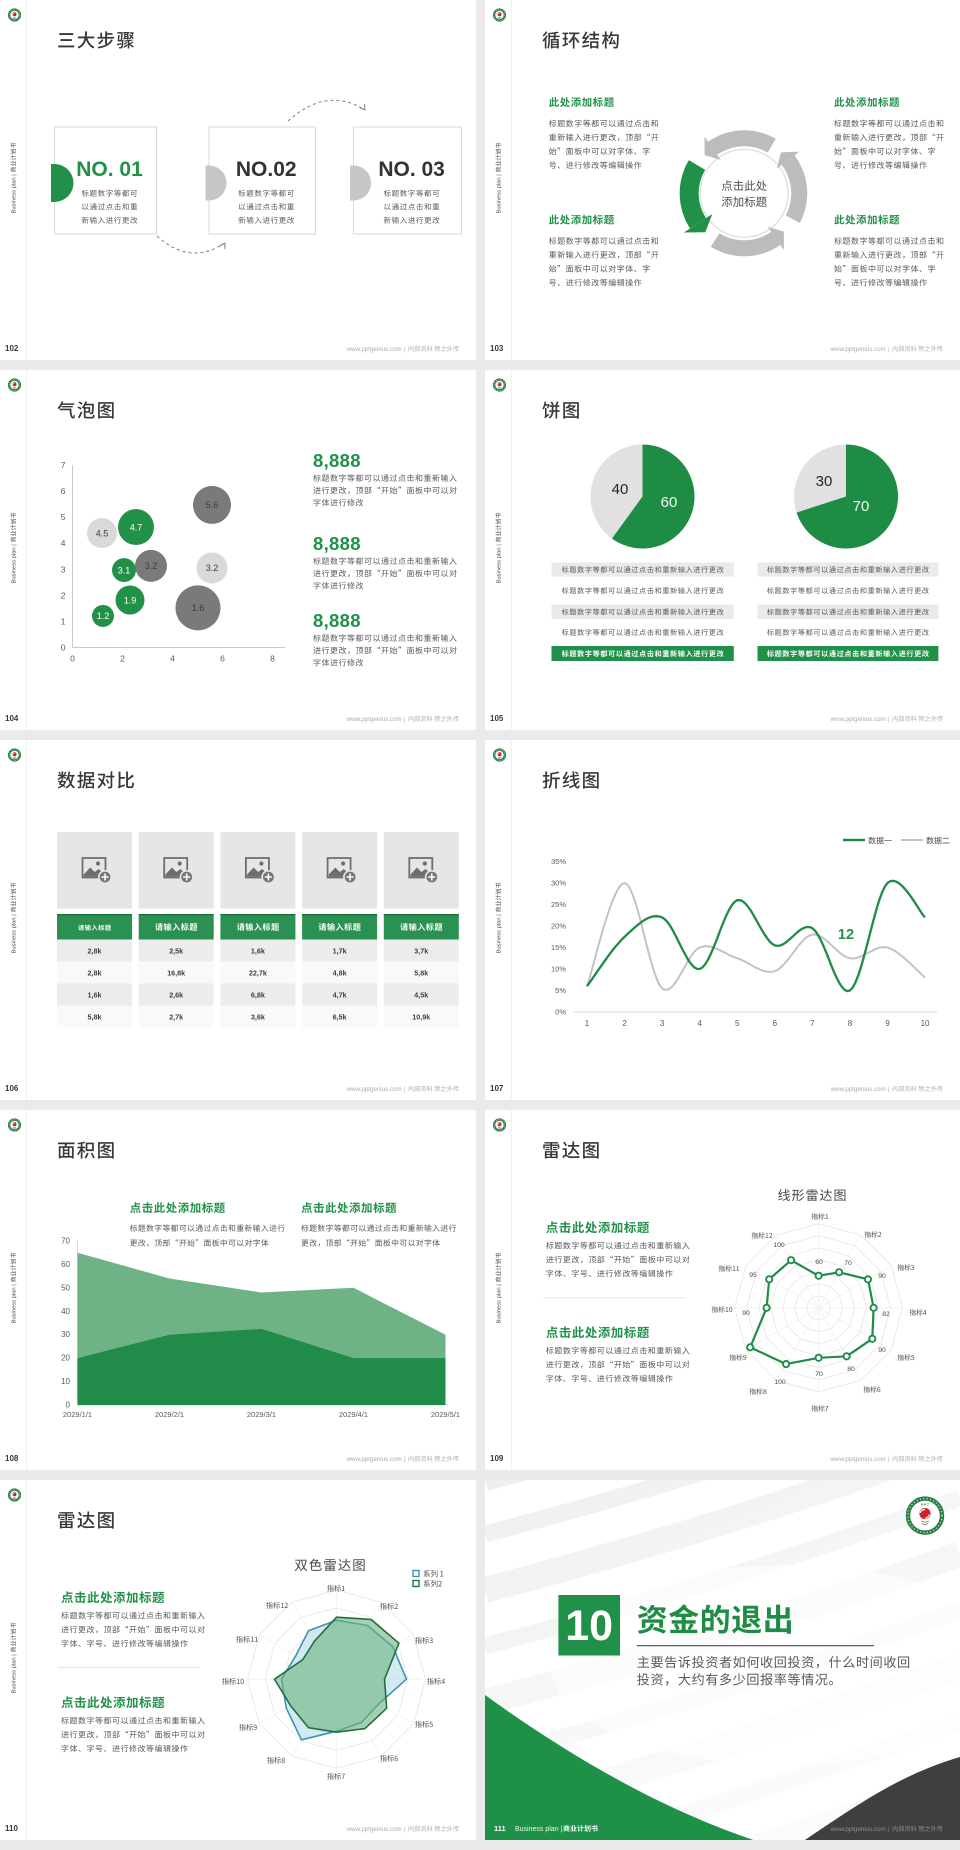 Image resolution: width=960 pixels, height=1850 pixels. What do you see at coordinates (558, 926) in the screenshot?
I see `svg-text: 20%` at bounding box center [558, 926].